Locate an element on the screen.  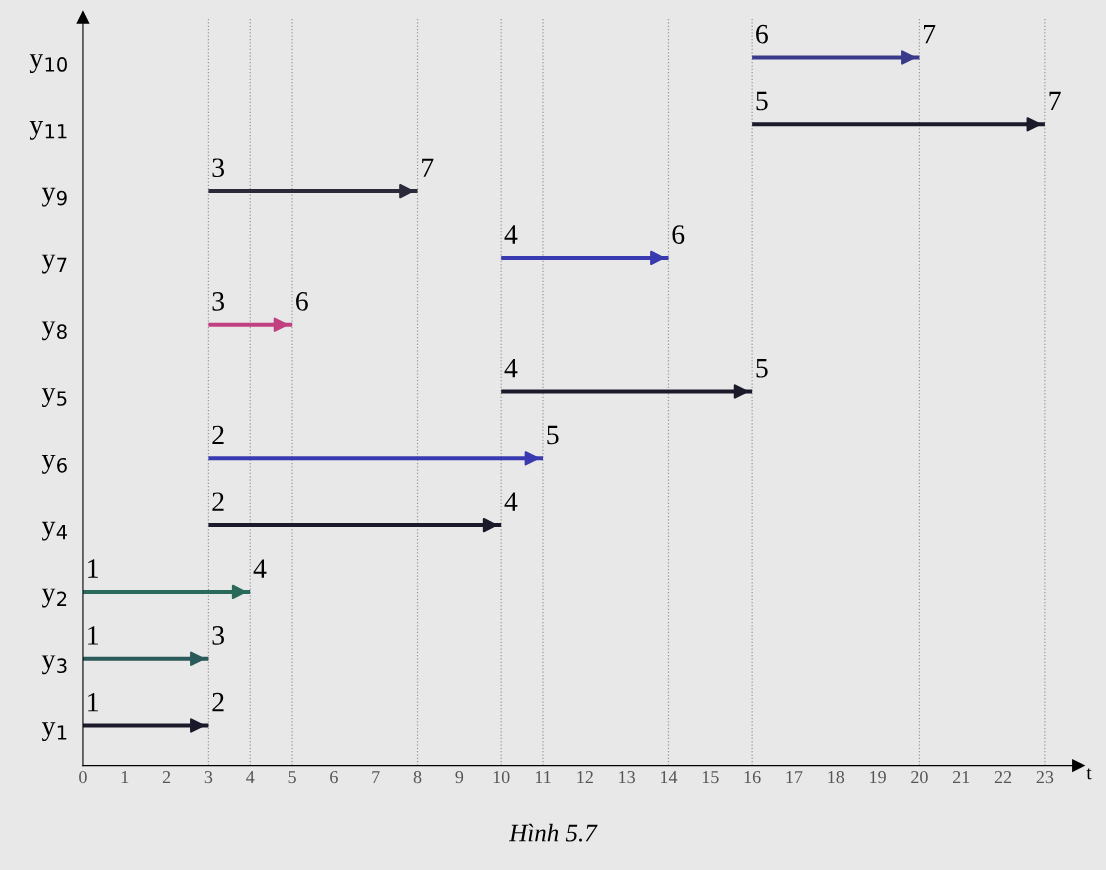
y-tick-label: y$_{1}$ is located at coordinates (54, 732).